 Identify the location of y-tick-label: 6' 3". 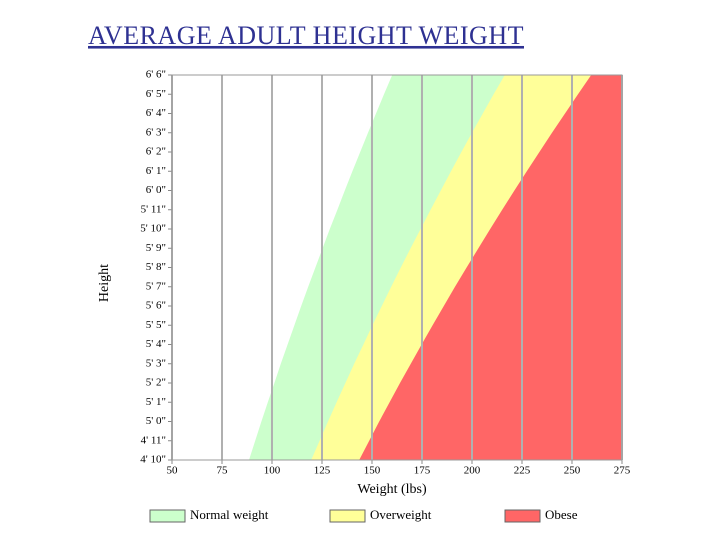
(156, 132).